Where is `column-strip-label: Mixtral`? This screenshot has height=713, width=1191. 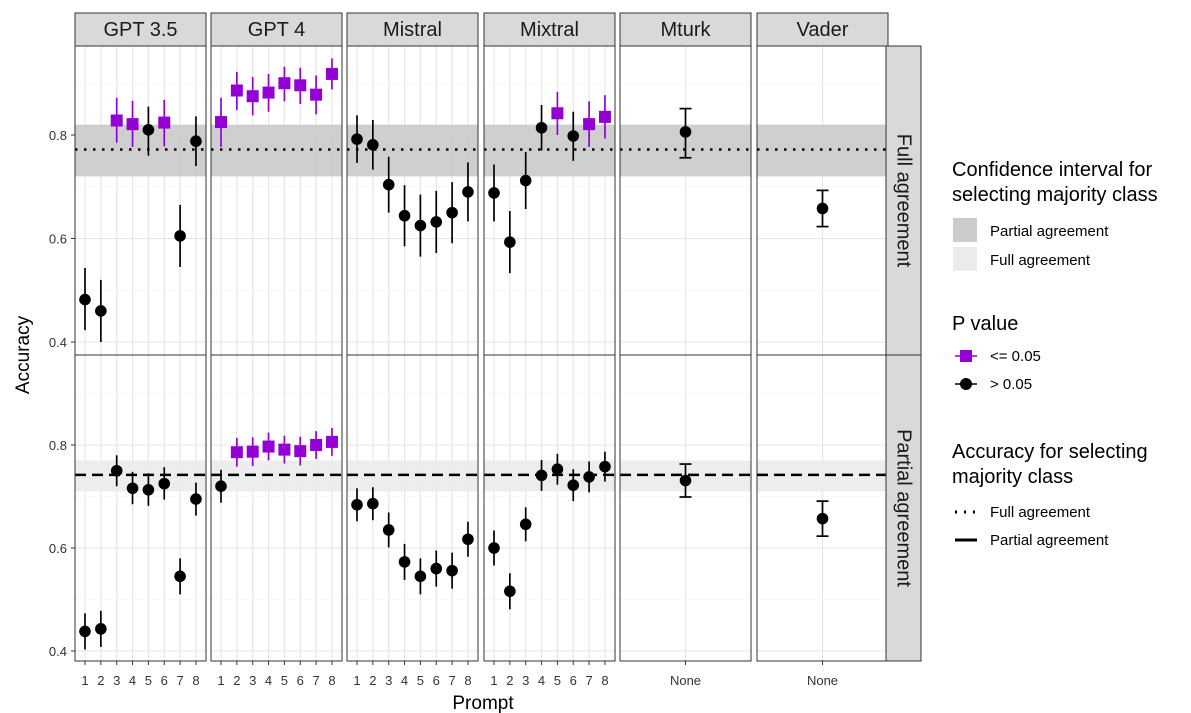 column-strip-label: Mixtral is located at coordinates (549, 30).